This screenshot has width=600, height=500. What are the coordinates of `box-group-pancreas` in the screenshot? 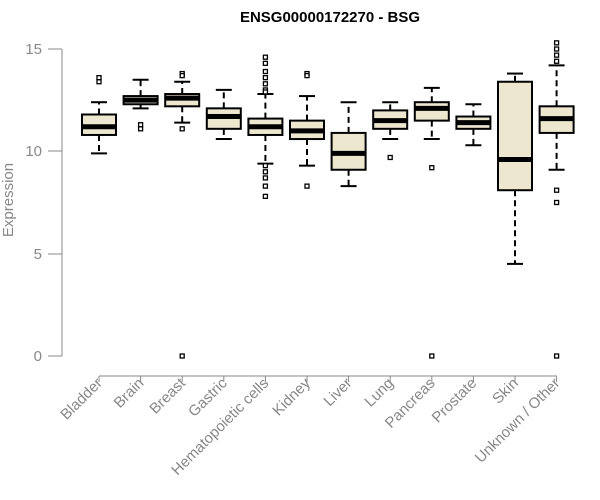 It's located at (431, 222).